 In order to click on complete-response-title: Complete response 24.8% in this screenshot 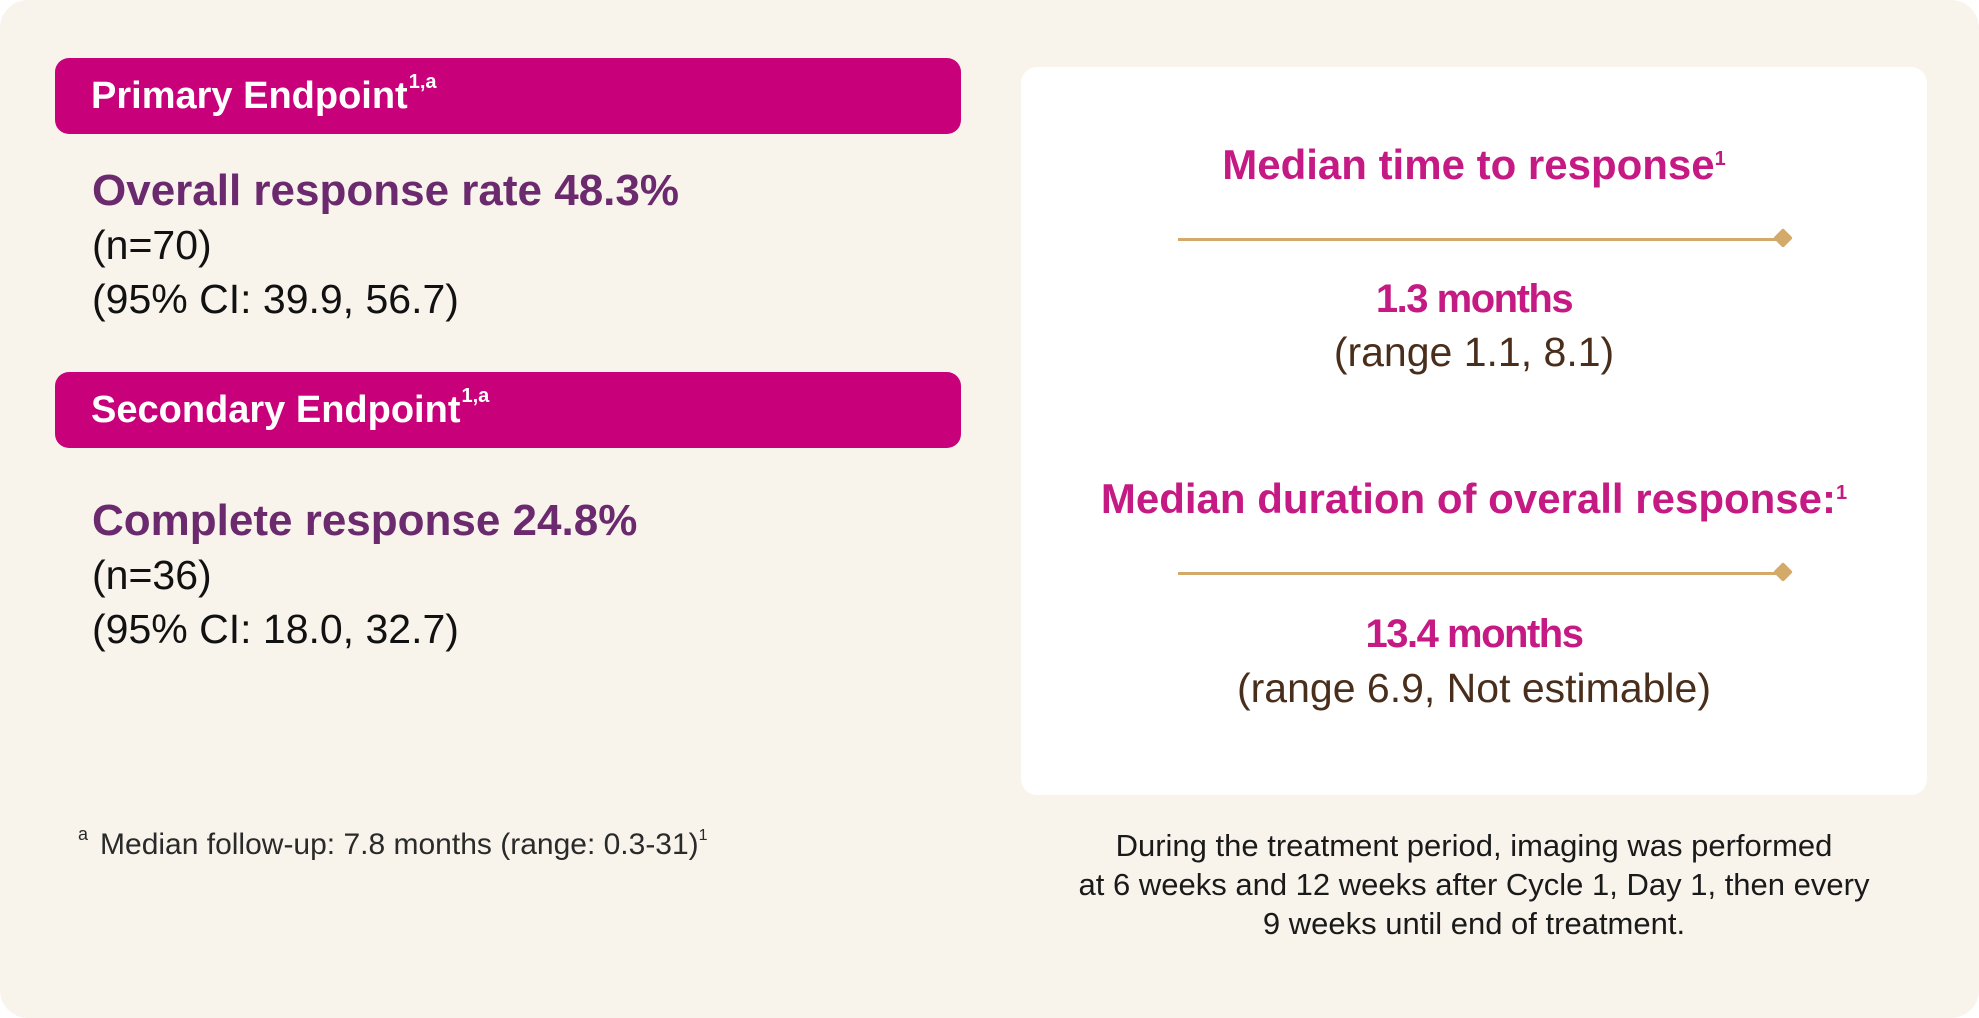, I will do `click(365, 520)`.